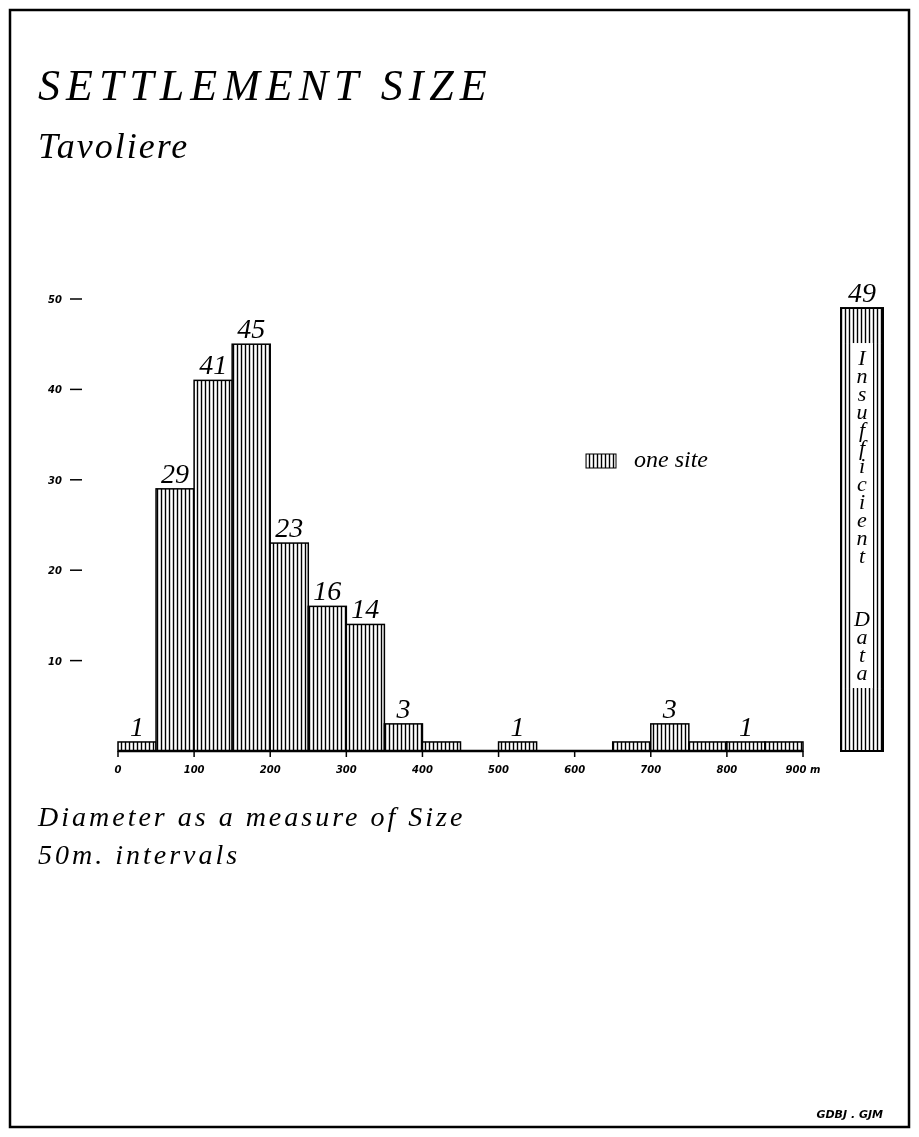 The height and width of the screenshot is (1137, 919). I want to click on x-tick-label: 700, so click(651, 769).